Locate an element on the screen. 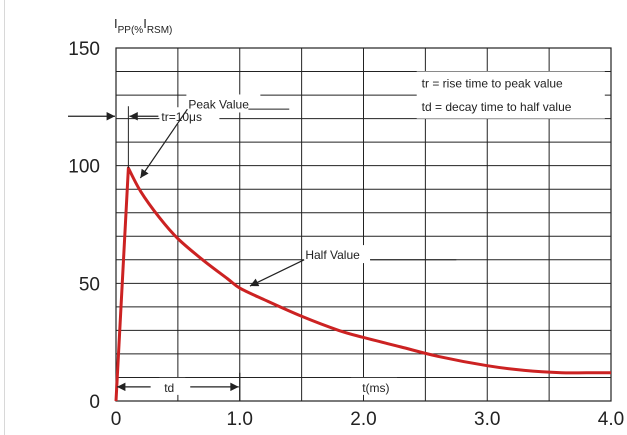 Image resolution: width=627 pixels, height=435 pixels. y-tick-label: 150 is located at coordinates (84, 49).